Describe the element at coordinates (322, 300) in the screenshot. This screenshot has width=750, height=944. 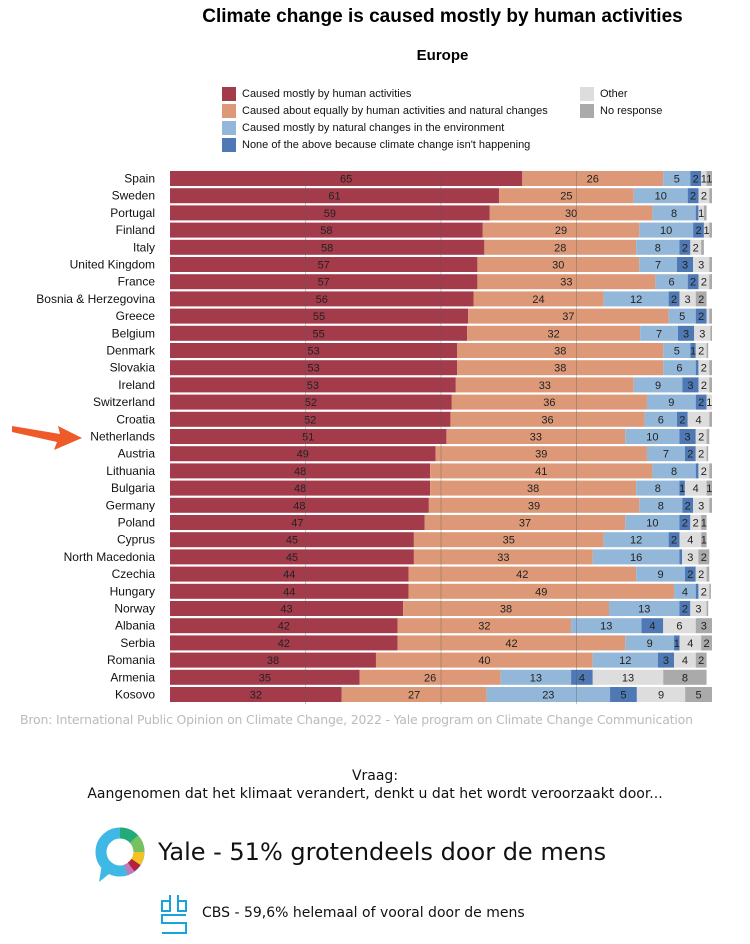
I see `data-label: 56` at that location.